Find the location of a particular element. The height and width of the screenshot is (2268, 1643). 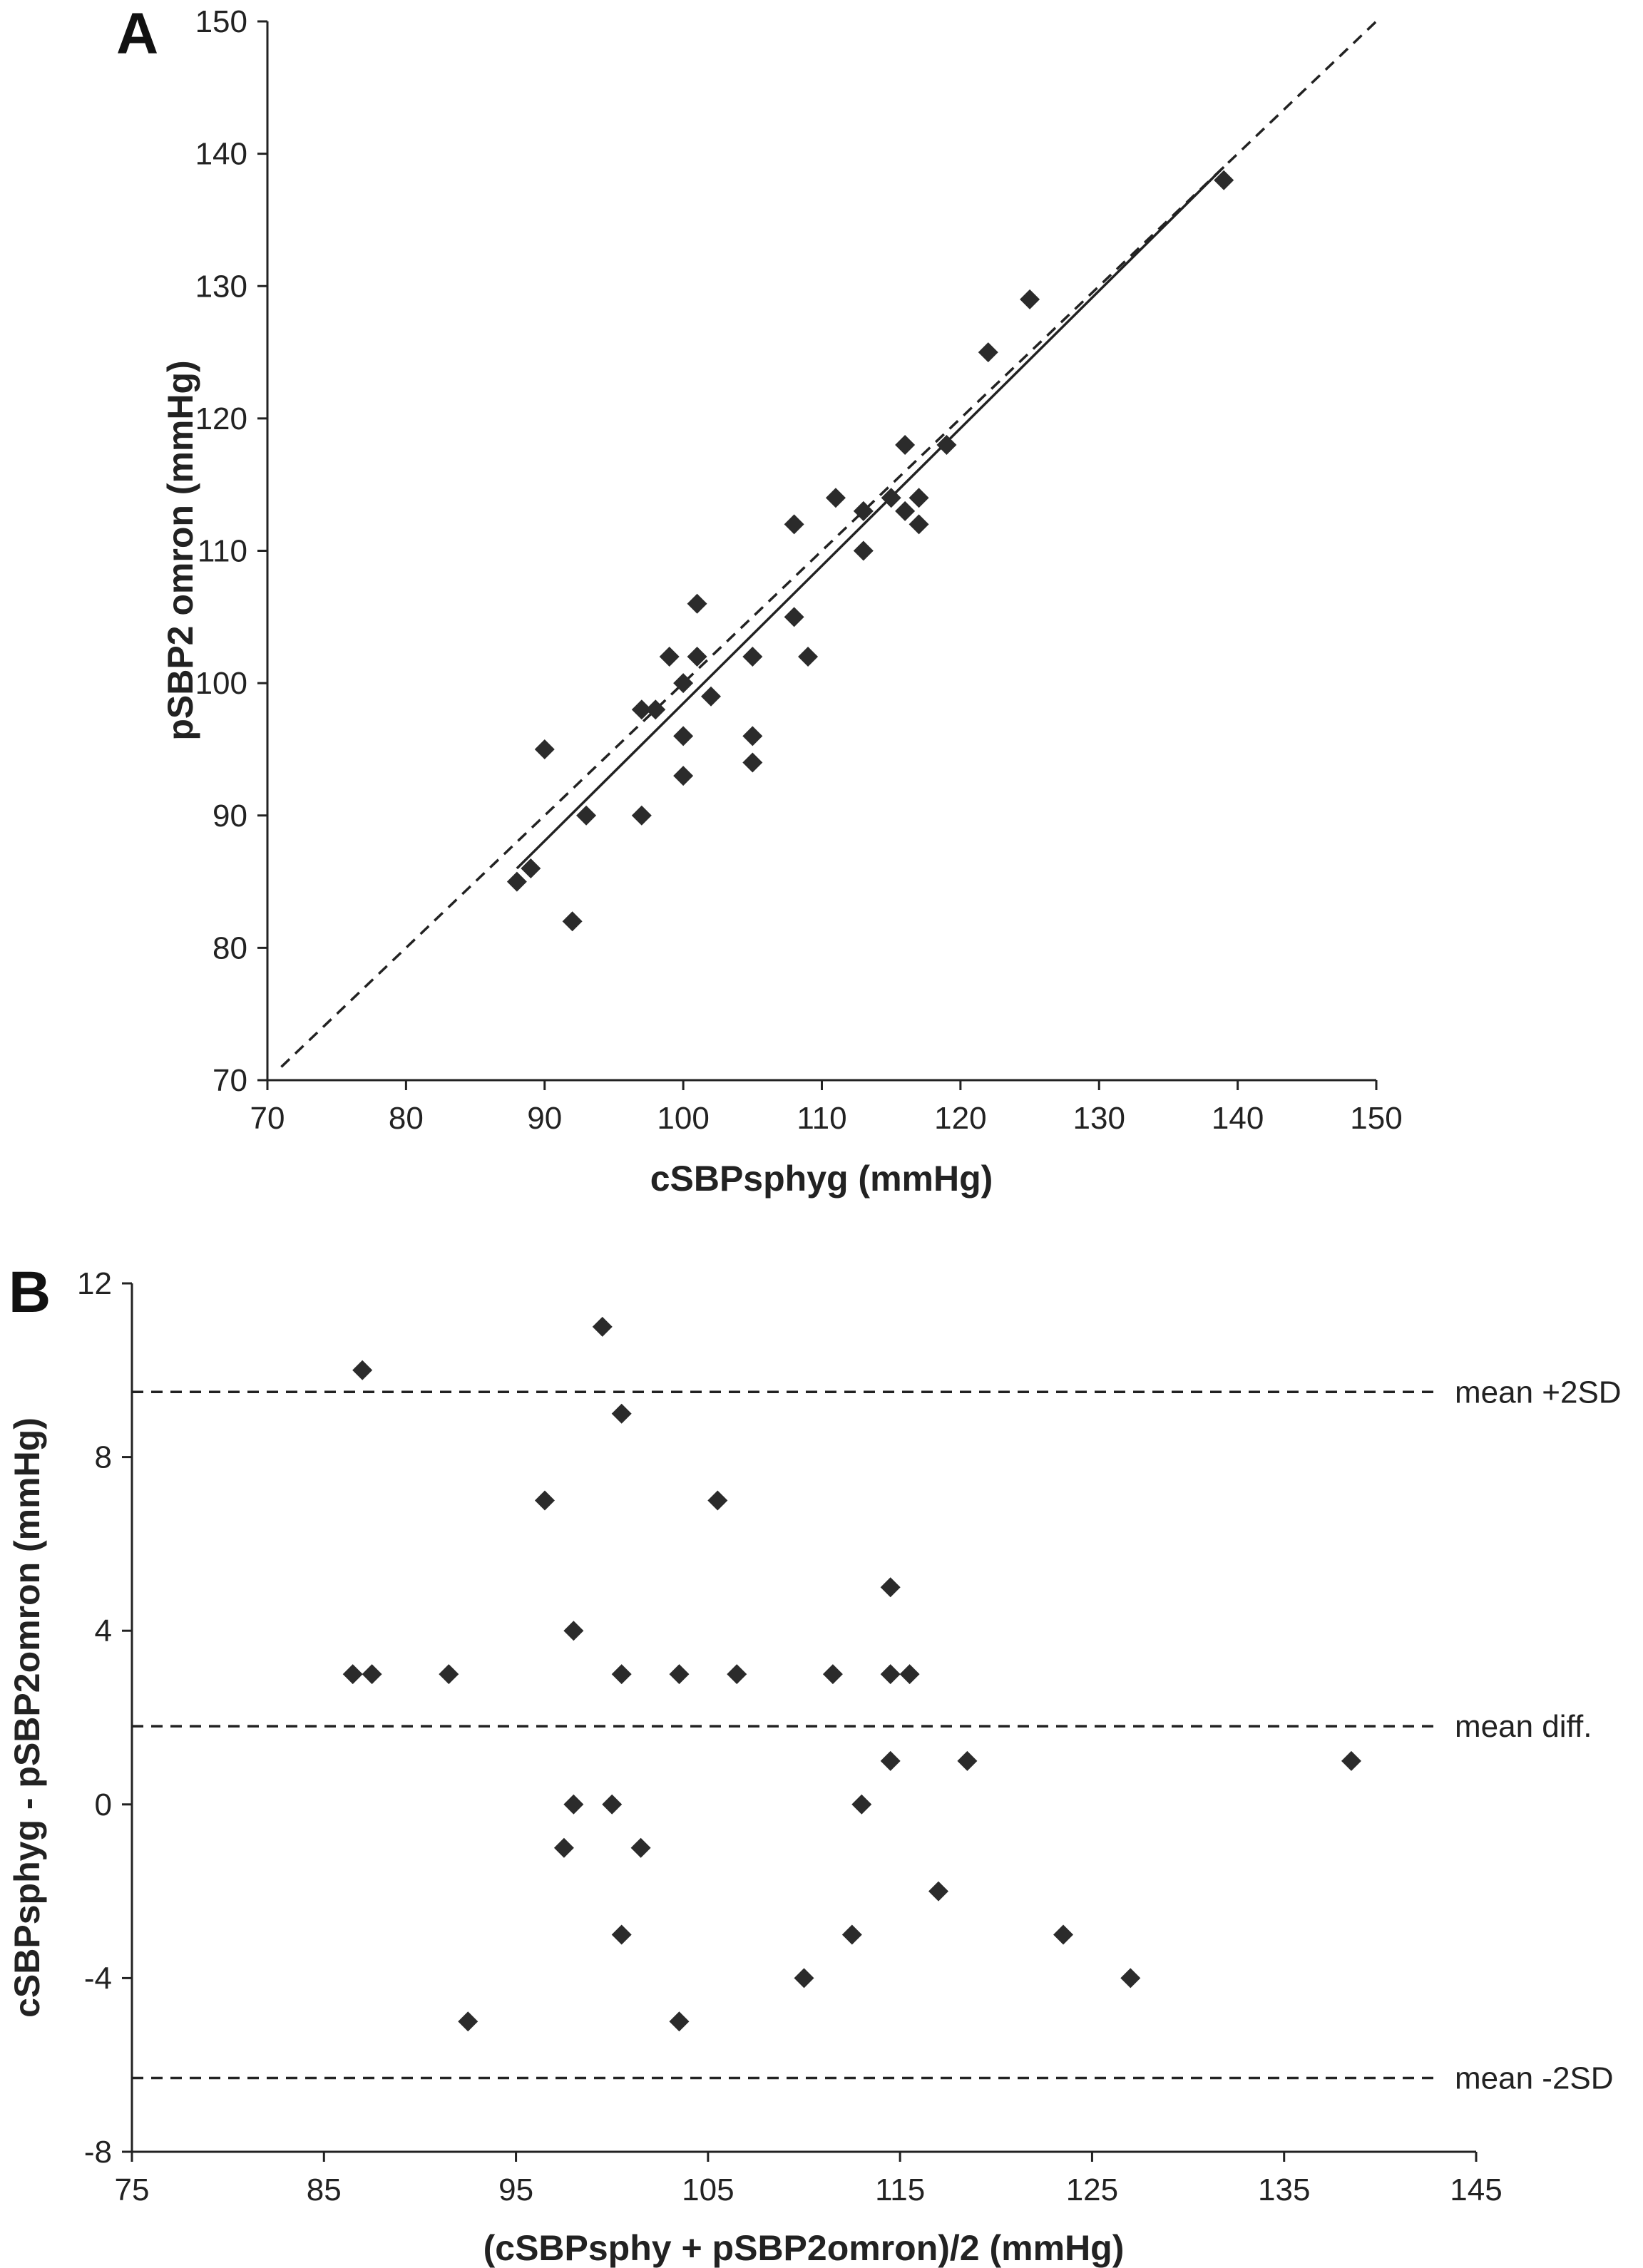

panel-b-y-tick-label: 8 is located at coordinates (103, 1457).